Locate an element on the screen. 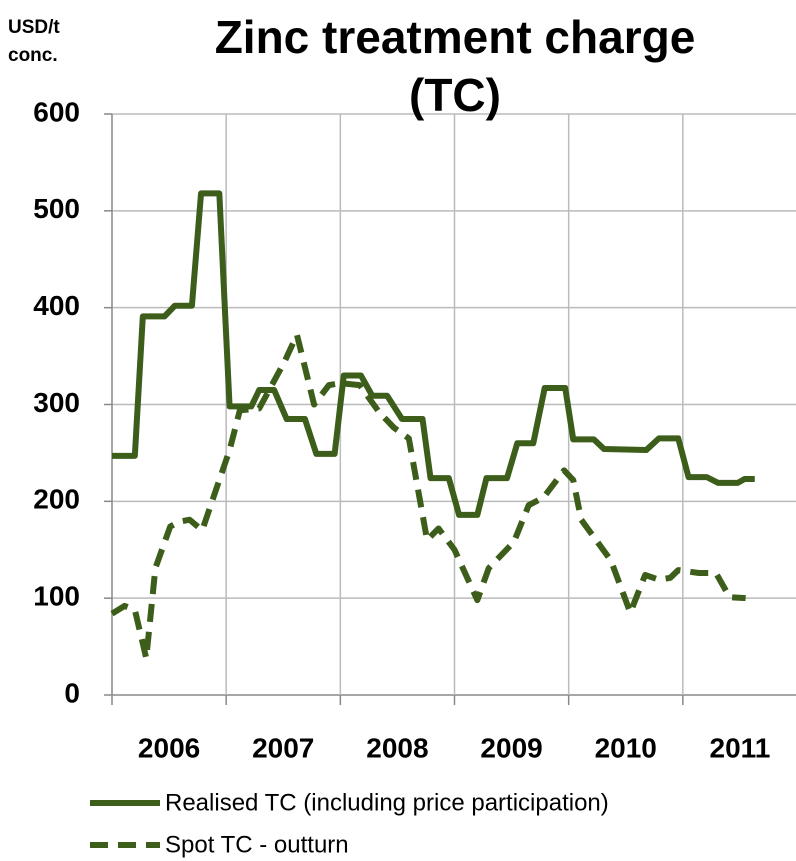 The width and height of the screenshot is (796, 861). legend-label: Spot TC - outturn is located at coordinates (257, 844).